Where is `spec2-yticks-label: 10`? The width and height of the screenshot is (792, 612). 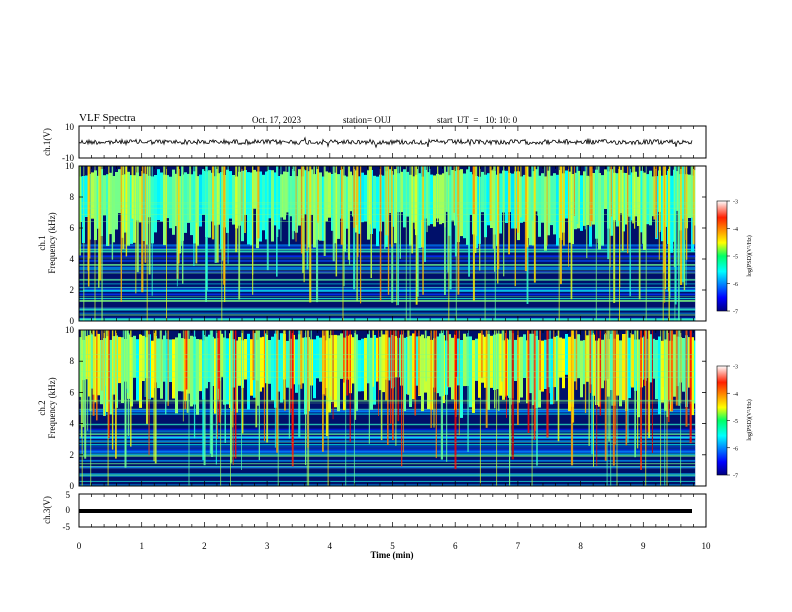
spec2-yticks-label: 10 is located at coordinates (70, 330).